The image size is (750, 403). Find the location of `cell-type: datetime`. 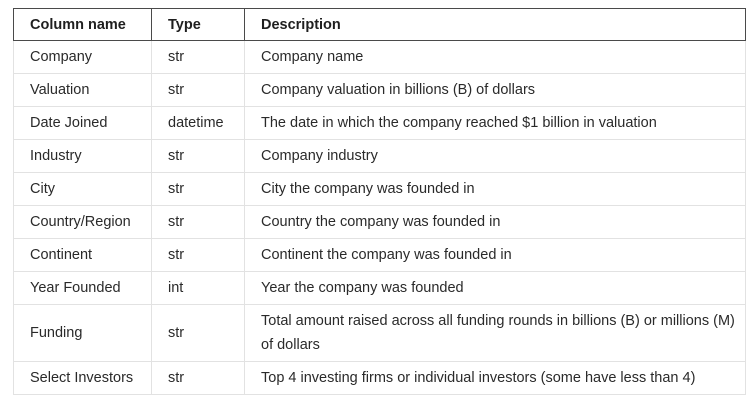

cell-type: datetime is located at coordinates (198, 123).